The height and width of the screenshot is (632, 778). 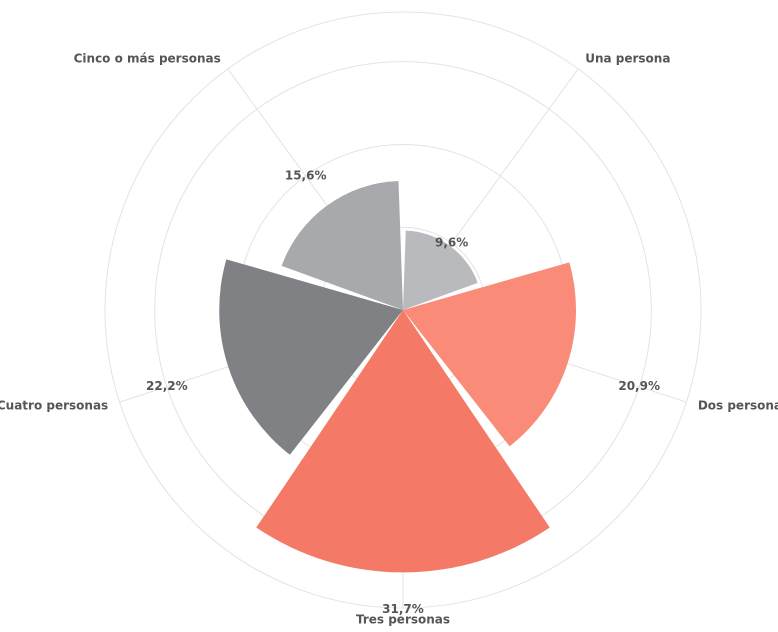 What do you see at coordinates (451, 243) in the screenshot?
I see `value-label: 9,6%` at bounding box center [451, 243].